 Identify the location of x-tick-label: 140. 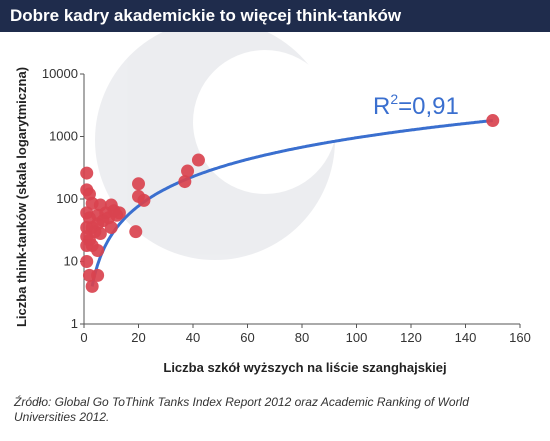
(466, 337).